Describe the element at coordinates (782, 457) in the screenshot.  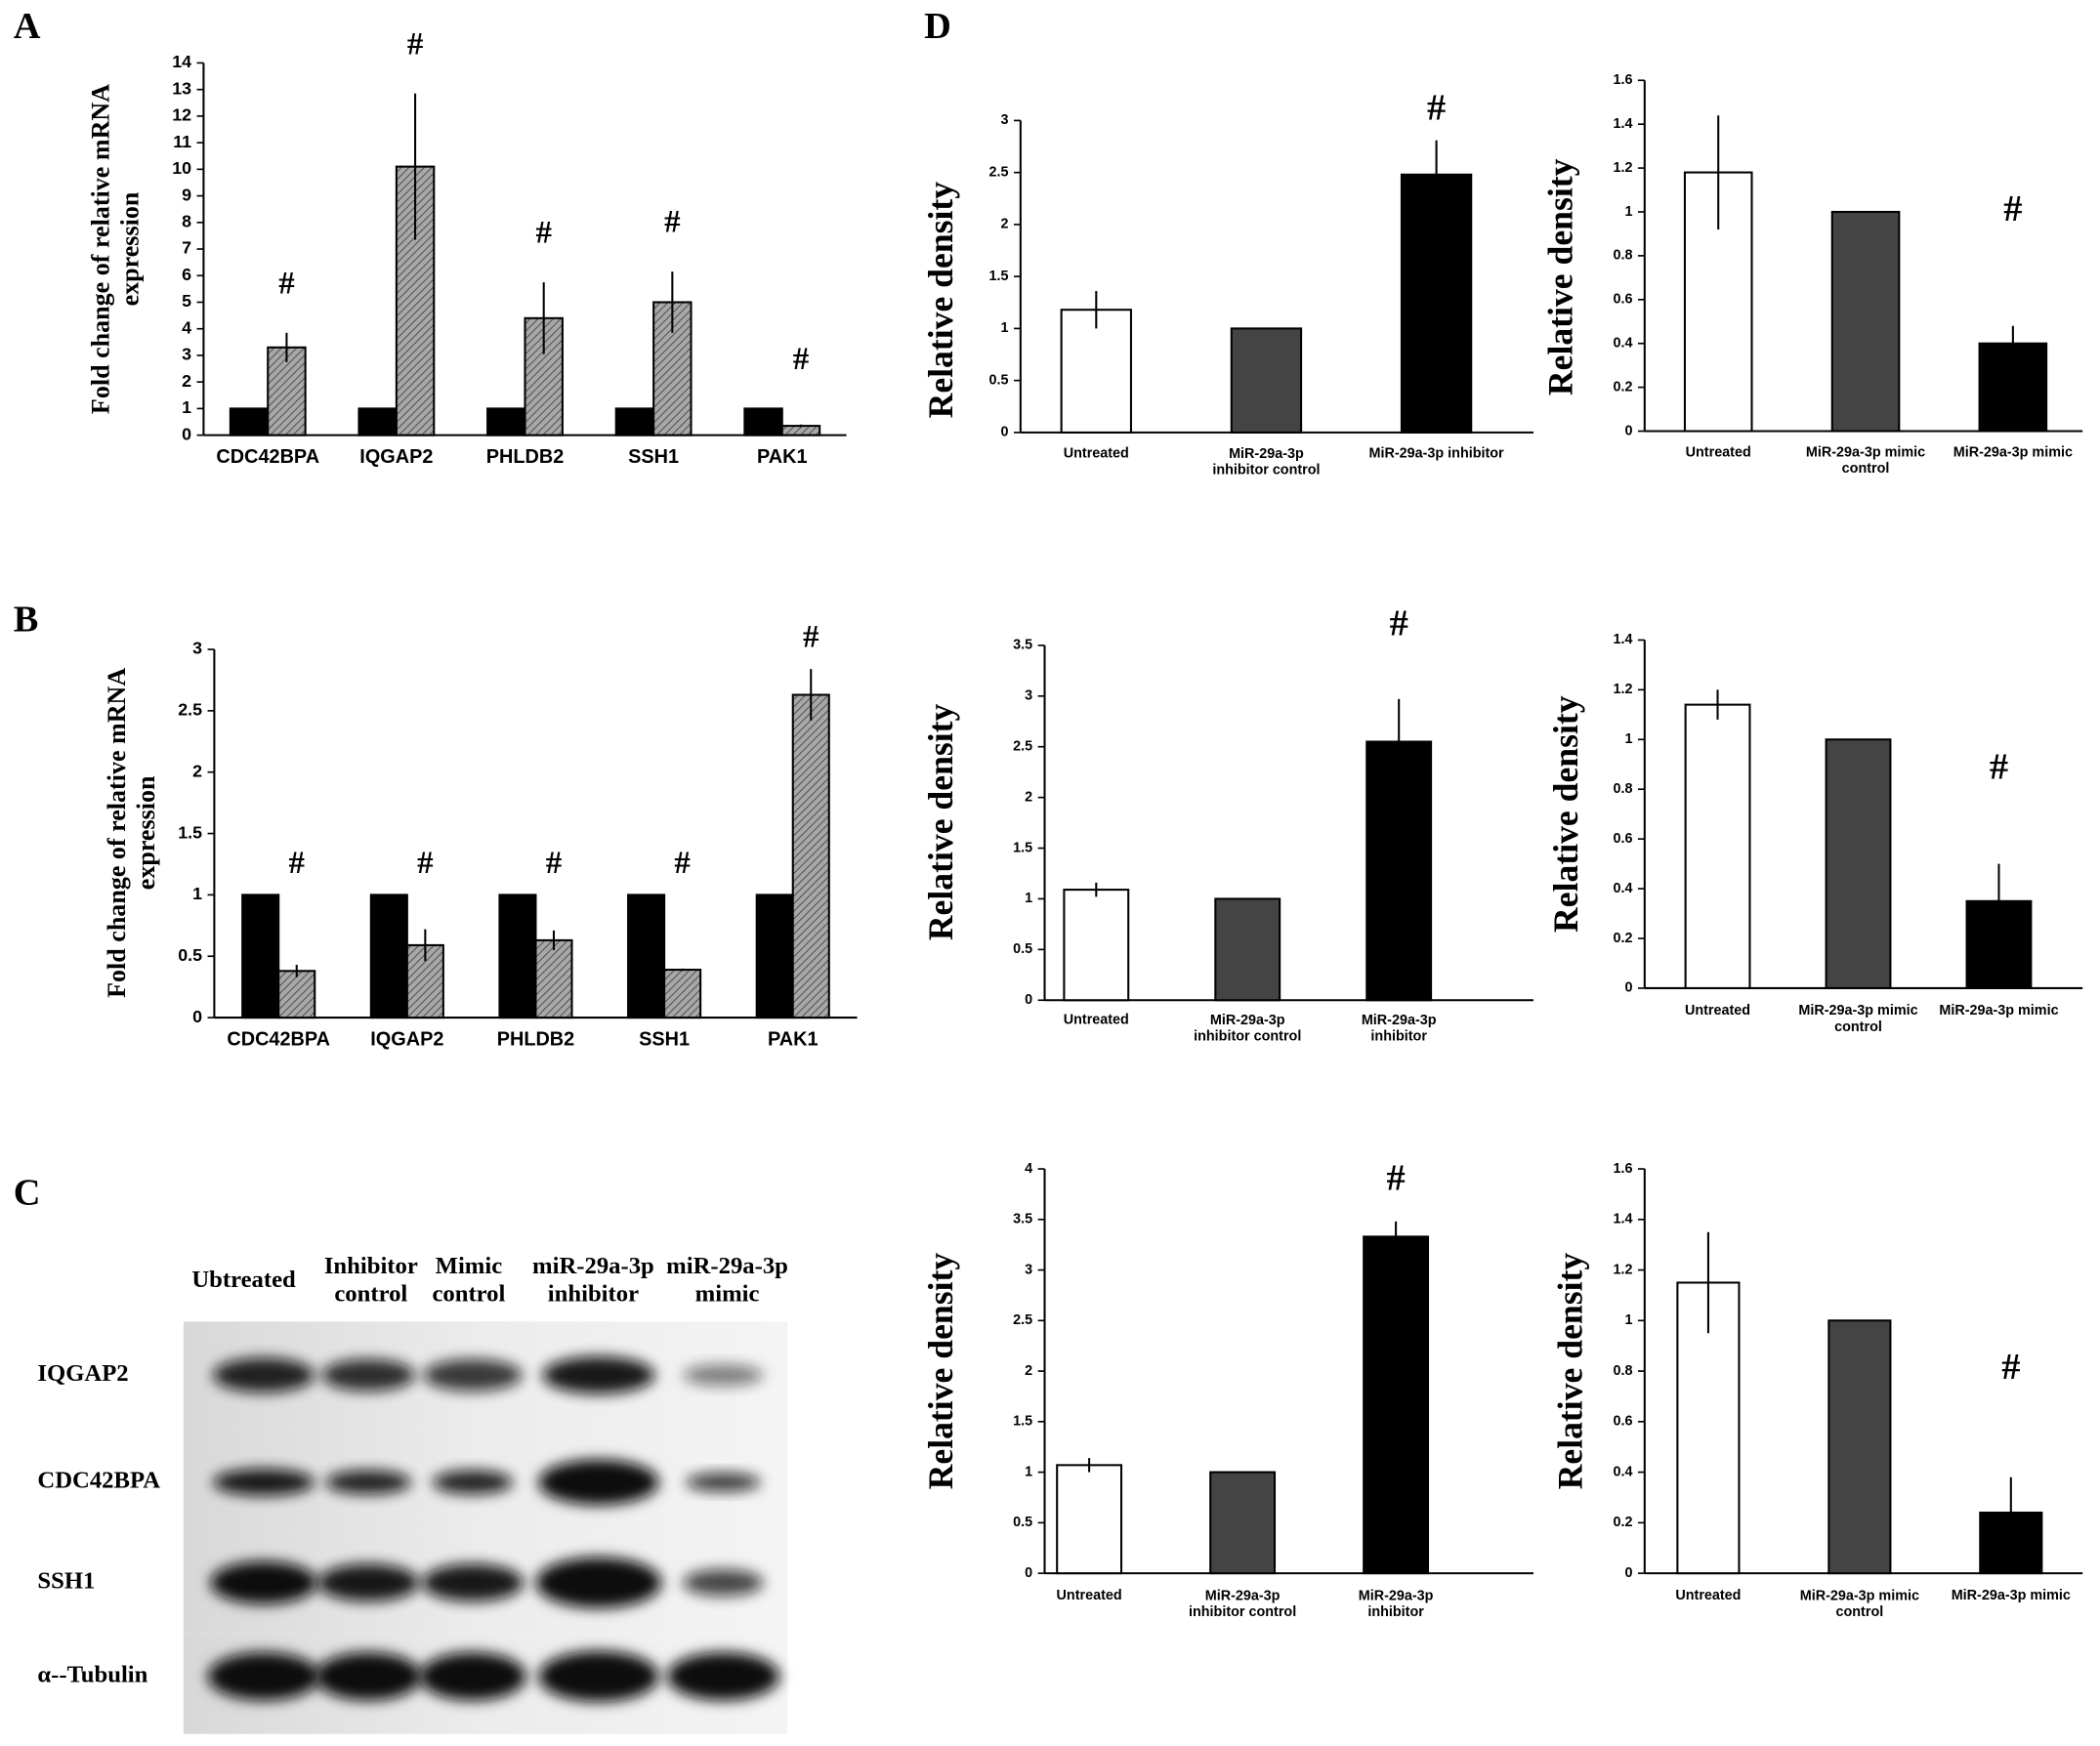
I see `x-tick-label: PAK1` at that location.